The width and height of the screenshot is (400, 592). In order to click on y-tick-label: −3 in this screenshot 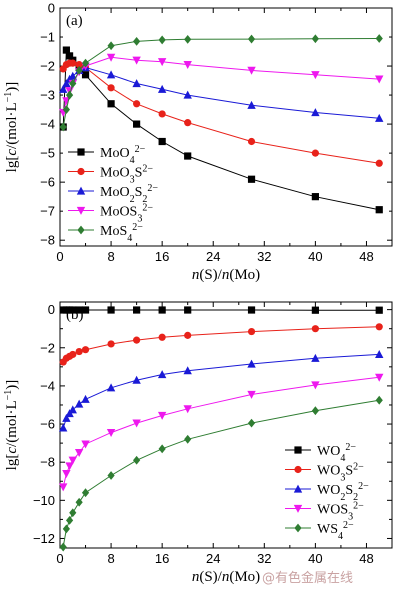, I will do `click(47, 95)`.